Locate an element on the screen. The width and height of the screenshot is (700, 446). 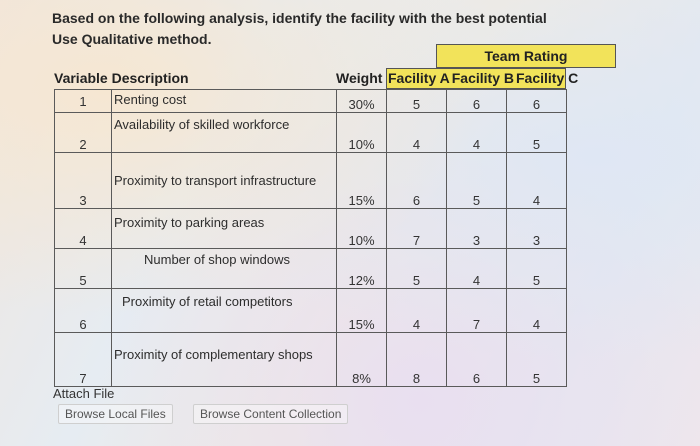
row-description: Proximity of complementary shops is located at coordinates (224, 359).